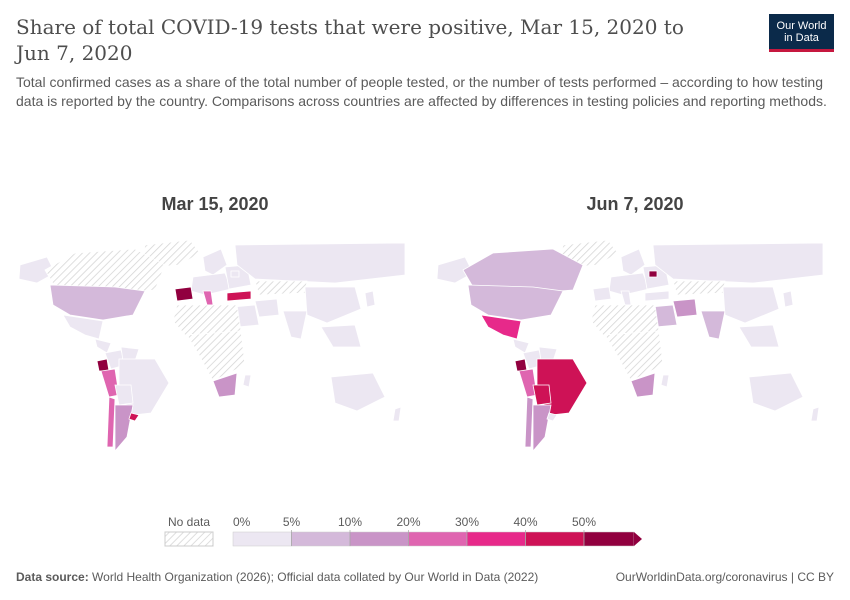 This screenshot has height=600, width=850. I want to click on legend-tick: 50%, so click(584, 522).